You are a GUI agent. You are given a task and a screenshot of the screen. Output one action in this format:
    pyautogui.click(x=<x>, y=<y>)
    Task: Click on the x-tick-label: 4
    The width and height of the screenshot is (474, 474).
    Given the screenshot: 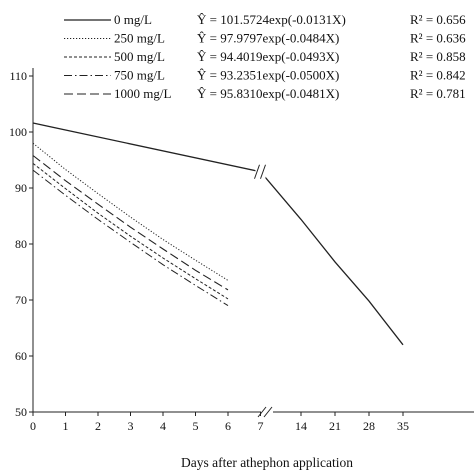 What is the action you would take?
    pyautogui.click(x=163, y=426)
    